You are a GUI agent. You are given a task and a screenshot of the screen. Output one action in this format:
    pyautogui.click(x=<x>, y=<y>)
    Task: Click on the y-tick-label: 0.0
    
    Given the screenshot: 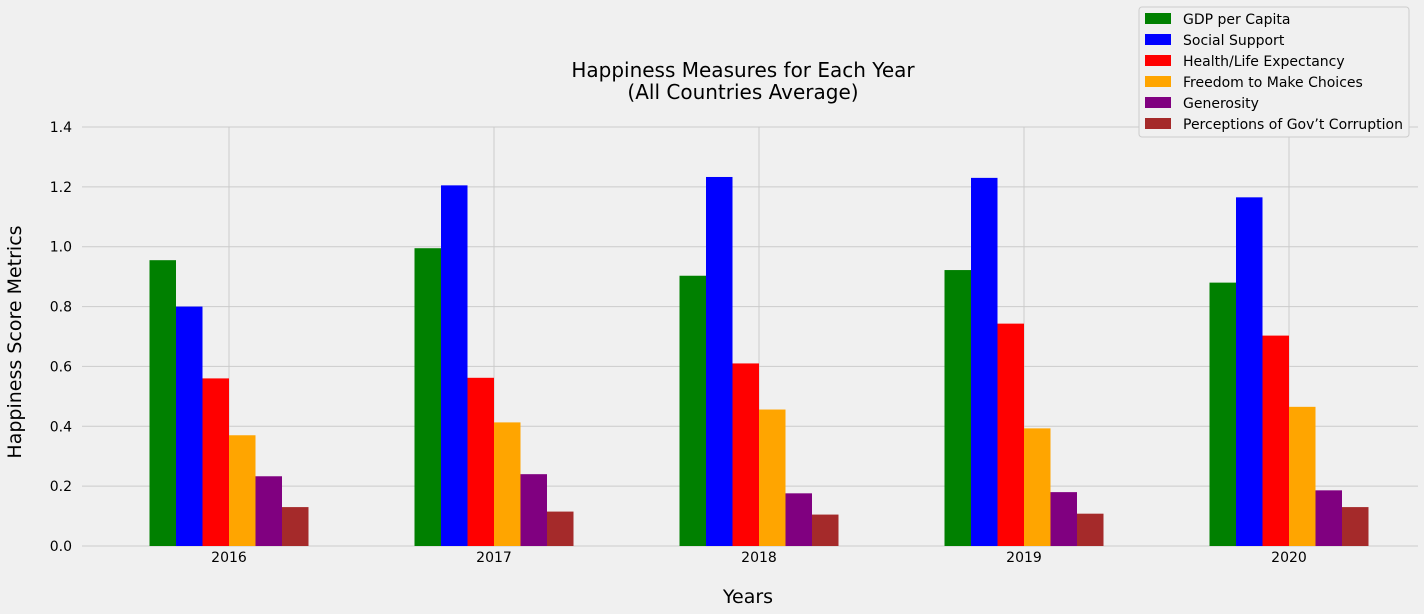 What is the action you would take?
    pyautogui.click(x=61, y=547)
    